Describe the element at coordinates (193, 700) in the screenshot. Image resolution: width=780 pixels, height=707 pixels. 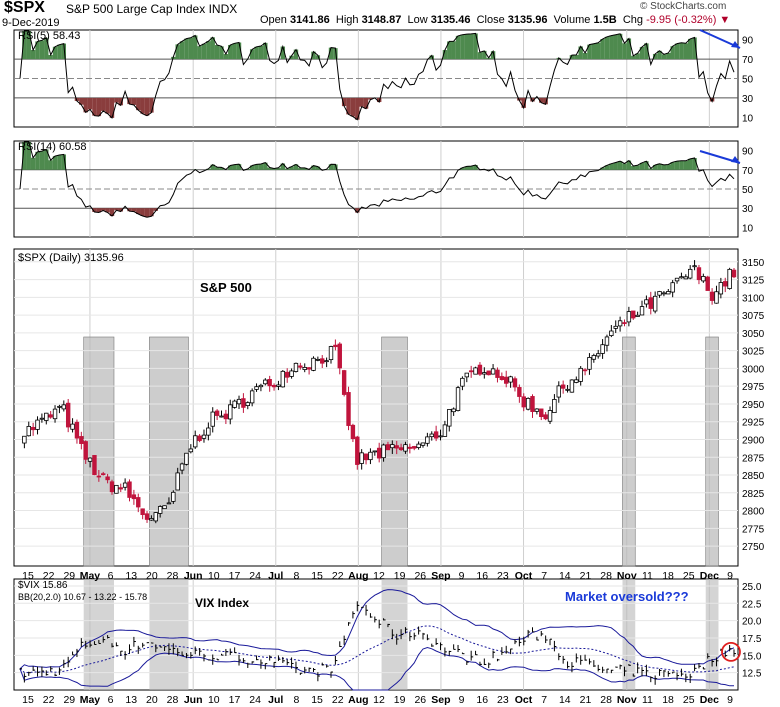
I see `x-tick-label-bottom: Jun` at that location.